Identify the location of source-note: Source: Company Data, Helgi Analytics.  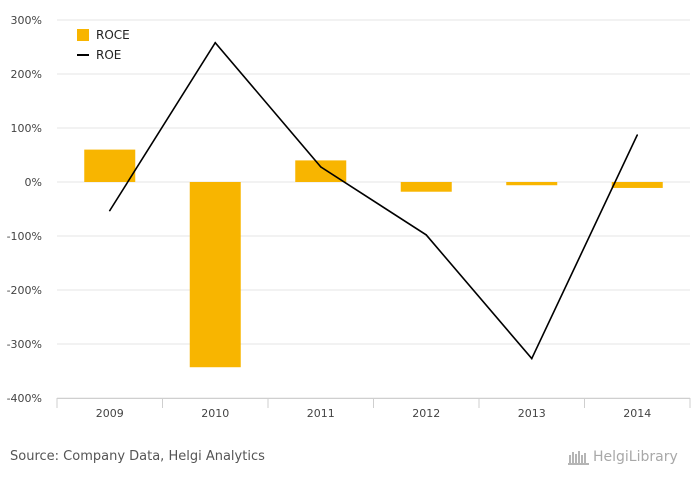
(137, 456).